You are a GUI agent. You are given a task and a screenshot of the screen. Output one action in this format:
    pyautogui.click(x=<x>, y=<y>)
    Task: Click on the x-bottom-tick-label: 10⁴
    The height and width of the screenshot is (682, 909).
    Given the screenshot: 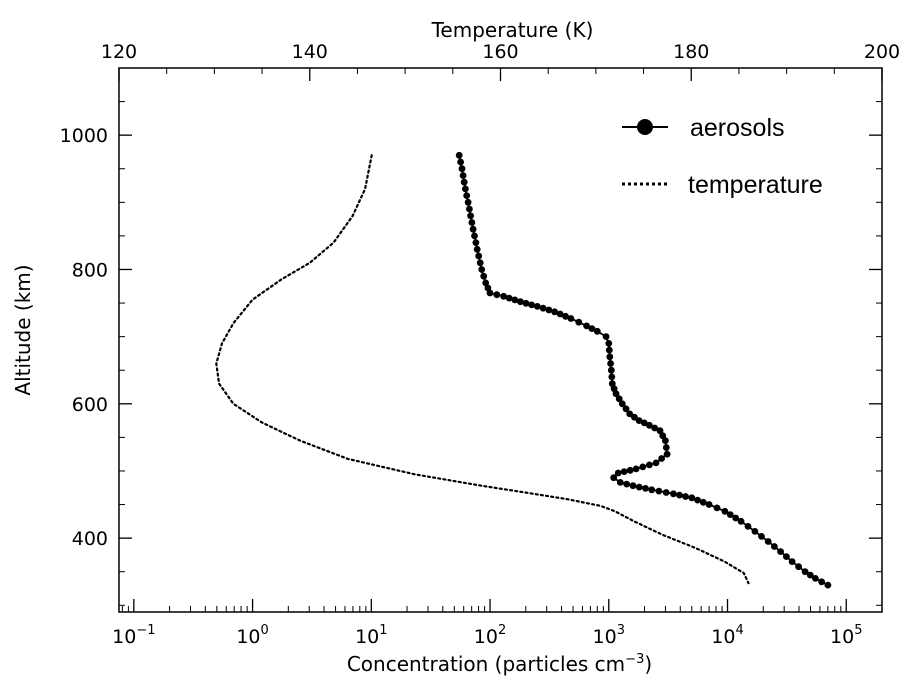 What is the action you would take?
    pyautogui.click(x=727, y=635)
    